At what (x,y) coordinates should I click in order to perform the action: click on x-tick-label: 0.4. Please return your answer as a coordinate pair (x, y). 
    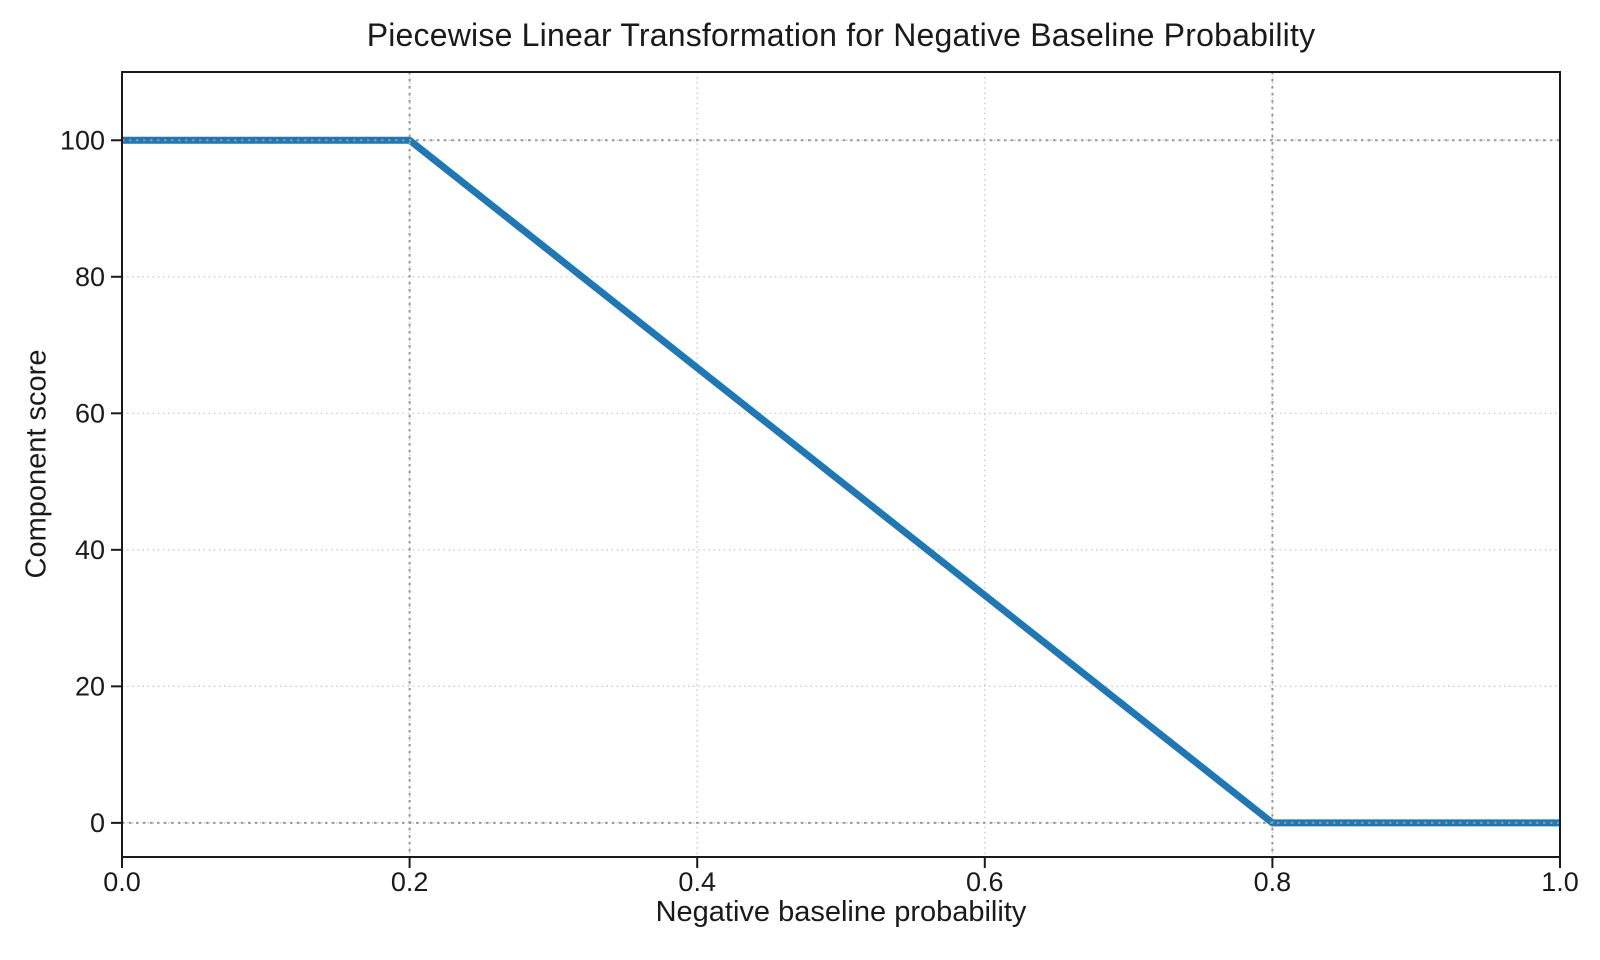
    Looking at the image, I should click on (697, 882).